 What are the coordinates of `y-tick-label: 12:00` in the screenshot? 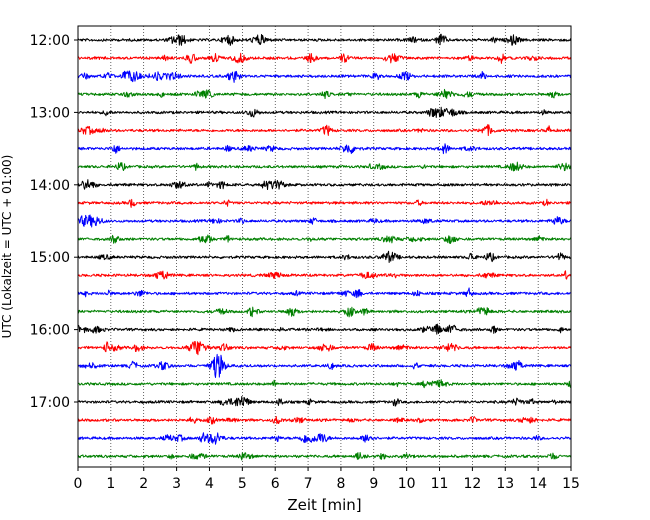 It's located at (50, 41).